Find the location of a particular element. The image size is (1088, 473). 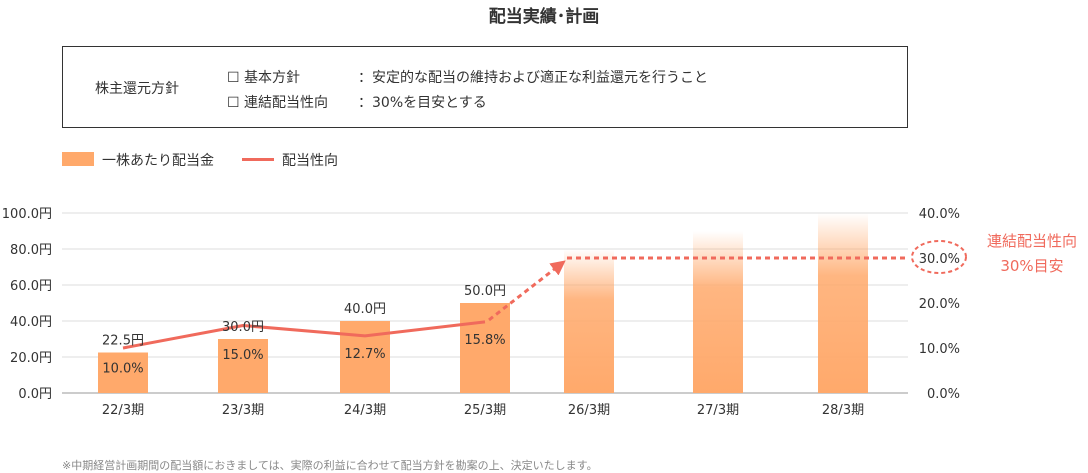

legend-label-dividend: 一株あたり配当金 is located at coordinates (158, 161).